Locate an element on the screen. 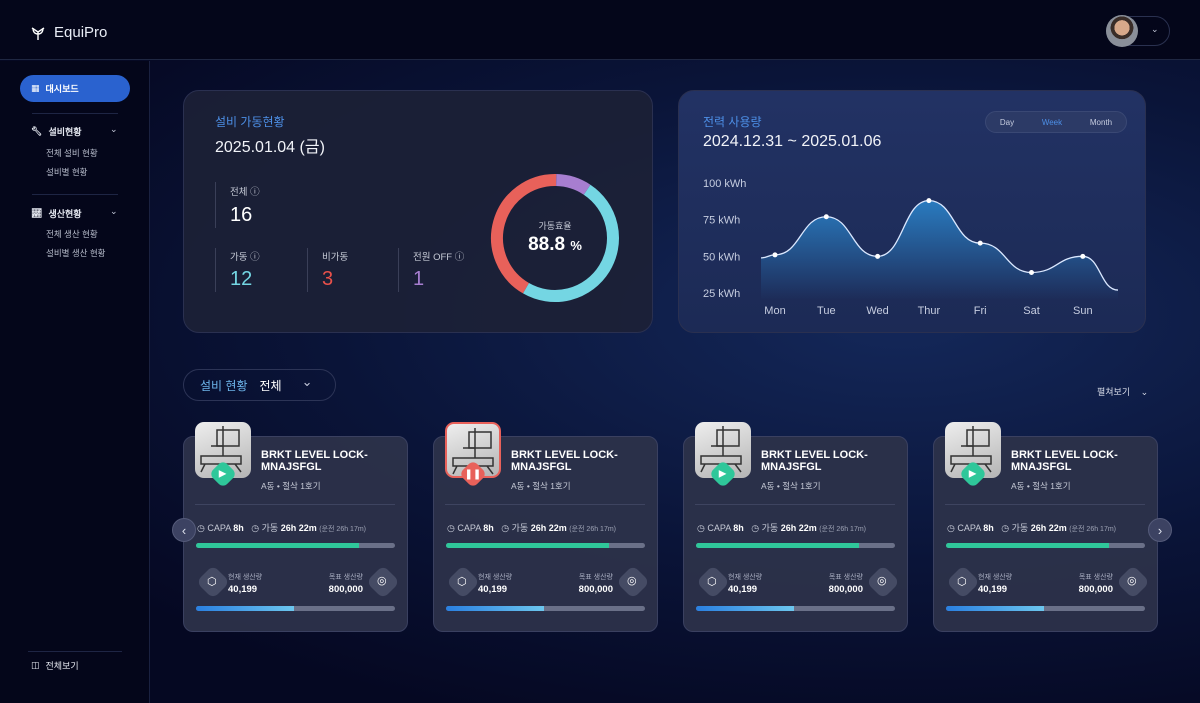  stopped-label: 비가동 is located at coordinates (335, 257).